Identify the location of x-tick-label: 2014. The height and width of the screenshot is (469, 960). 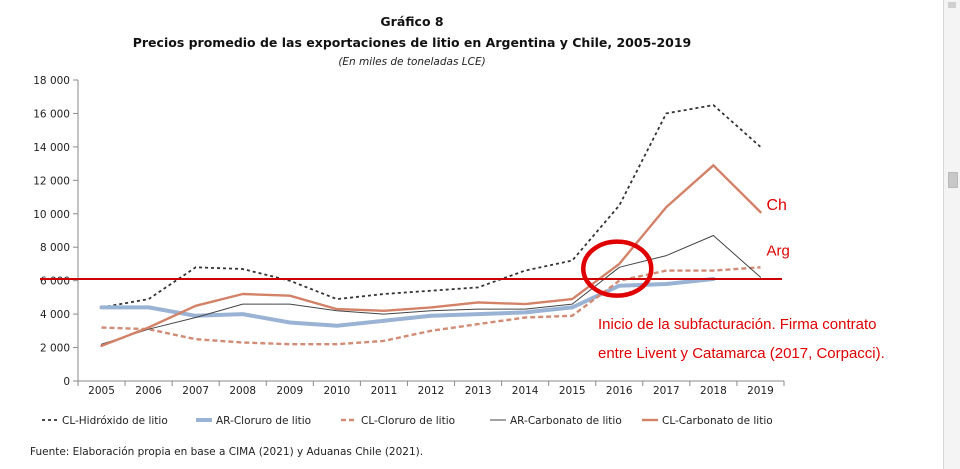
(525, 391).